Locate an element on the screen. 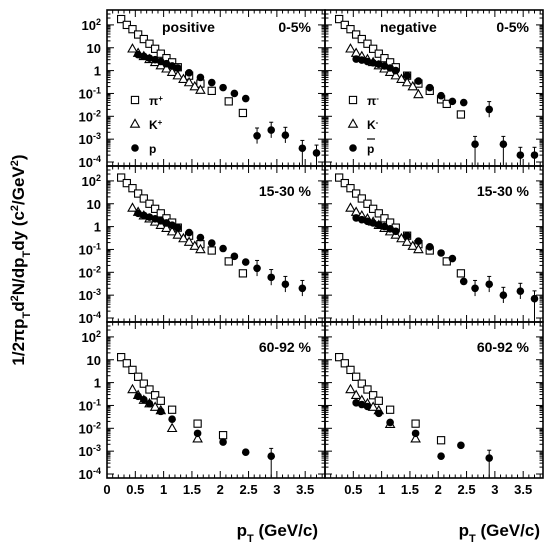  series-antiproton is located at coordinates (423, 438).